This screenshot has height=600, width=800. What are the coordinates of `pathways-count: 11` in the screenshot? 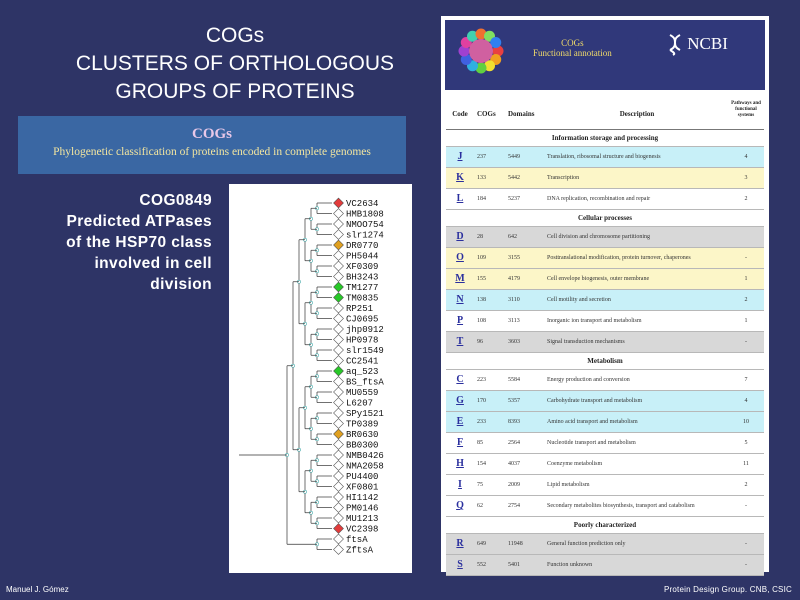 It's located at (746, 464).